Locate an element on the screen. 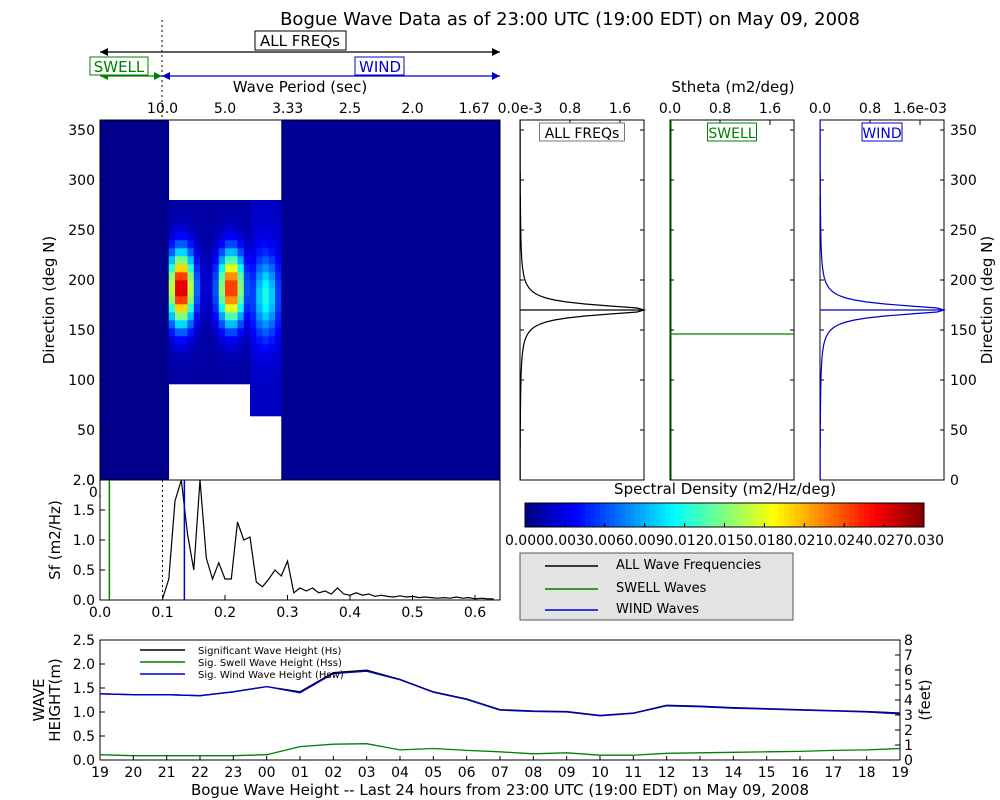 This screenshot has width=1000, height=800. stheta-frame is located at coordinates (732, 300).